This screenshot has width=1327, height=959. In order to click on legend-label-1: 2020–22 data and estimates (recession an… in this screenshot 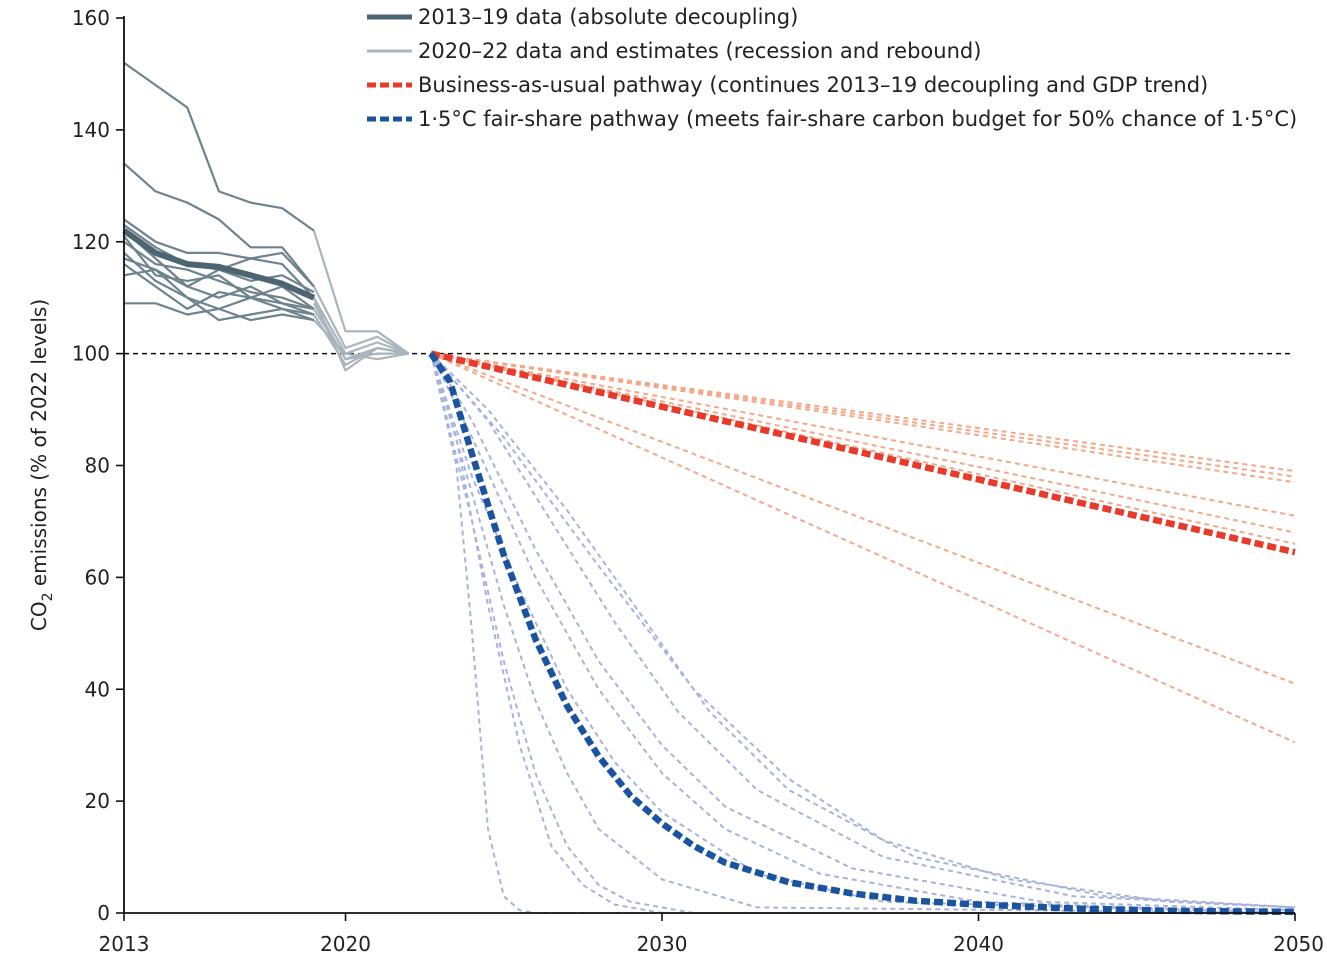, I will do `click(699, 51)`.